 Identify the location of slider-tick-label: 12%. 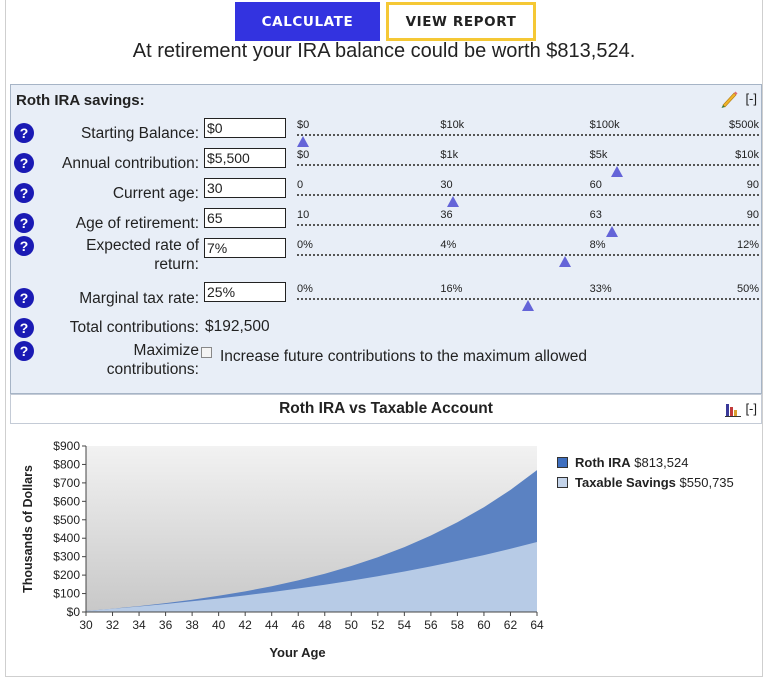
(747, 245).